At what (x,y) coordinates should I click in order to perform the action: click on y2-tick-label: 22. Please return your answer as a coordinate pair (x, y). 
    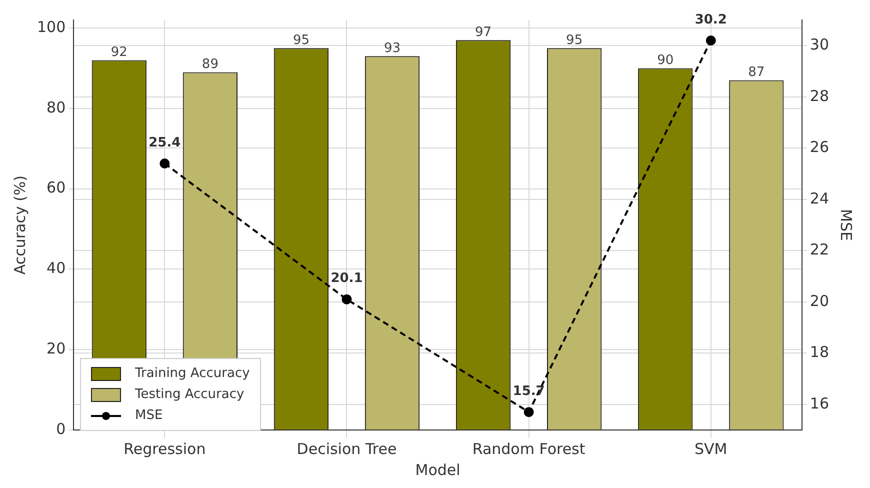
    Looking at the image, I should click on (820, 249).